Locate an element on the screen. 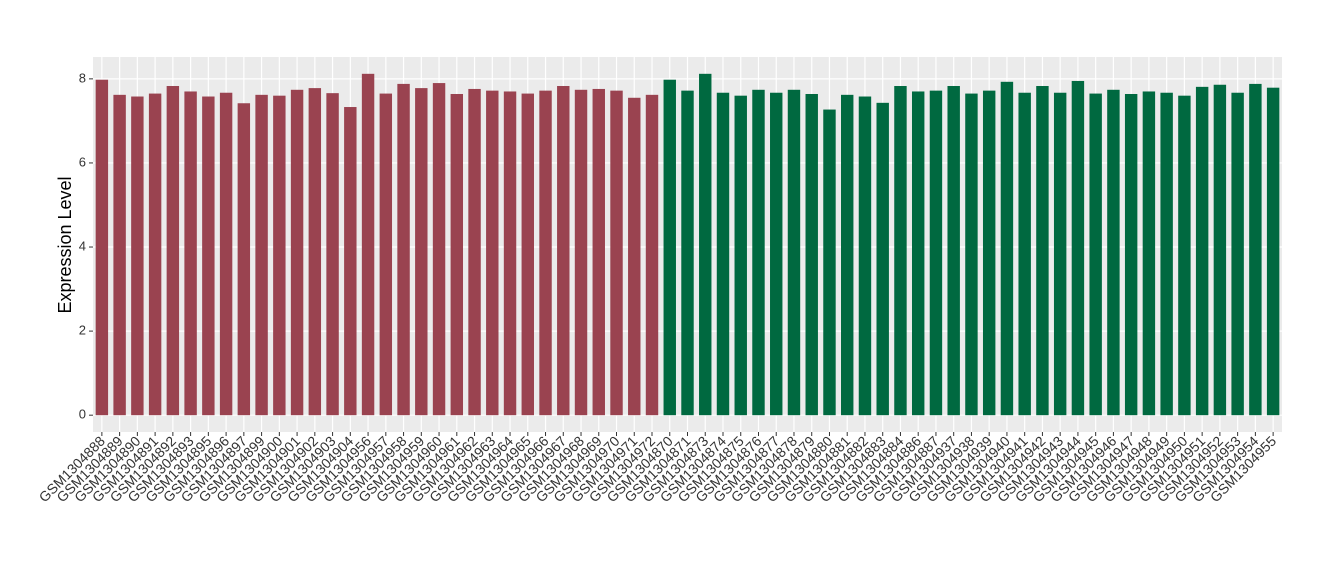  y-axis-title: Expression Level is located at coordinates (65, 244).